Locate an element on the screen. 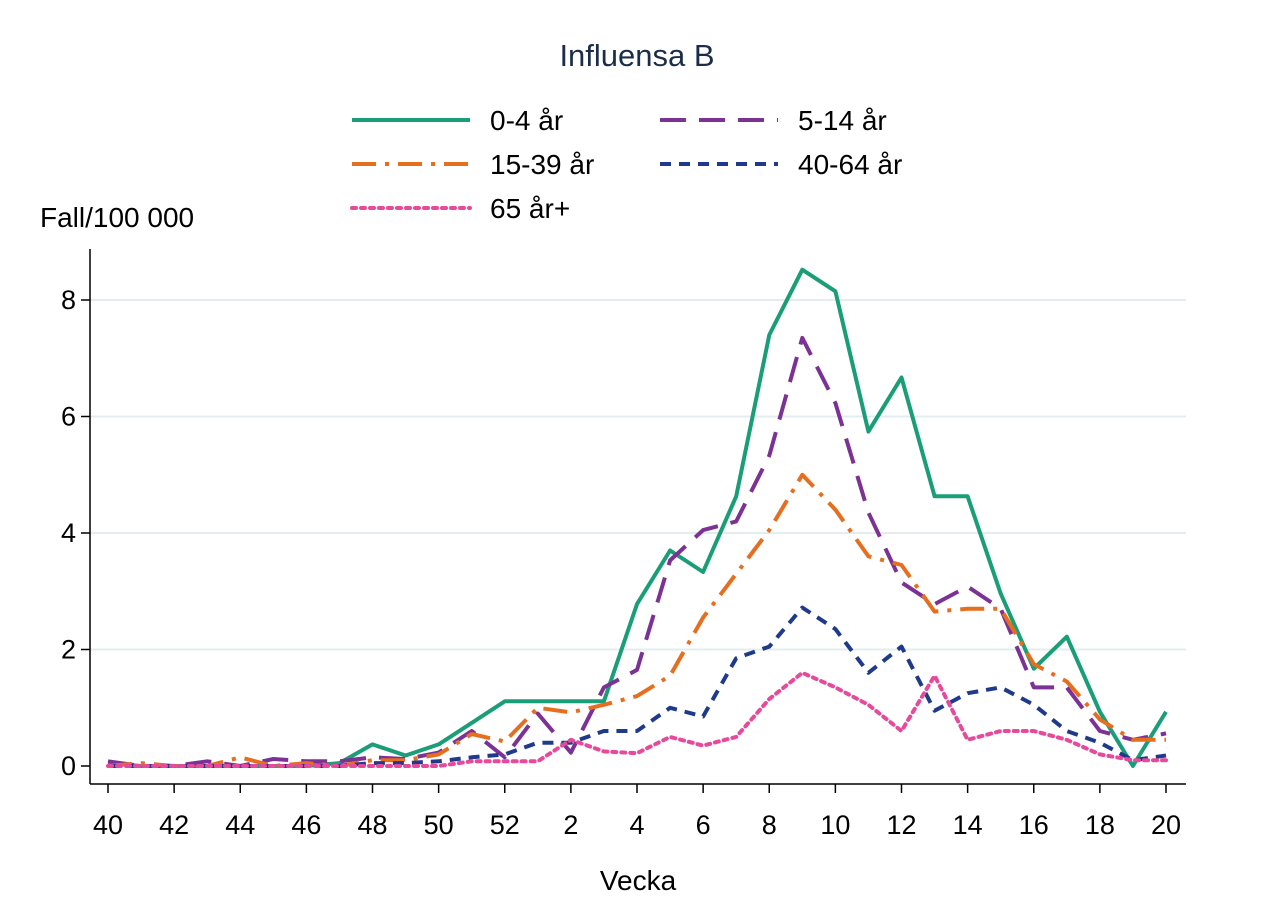  x-tick-label: 48 is located at coordinates (372, 825).